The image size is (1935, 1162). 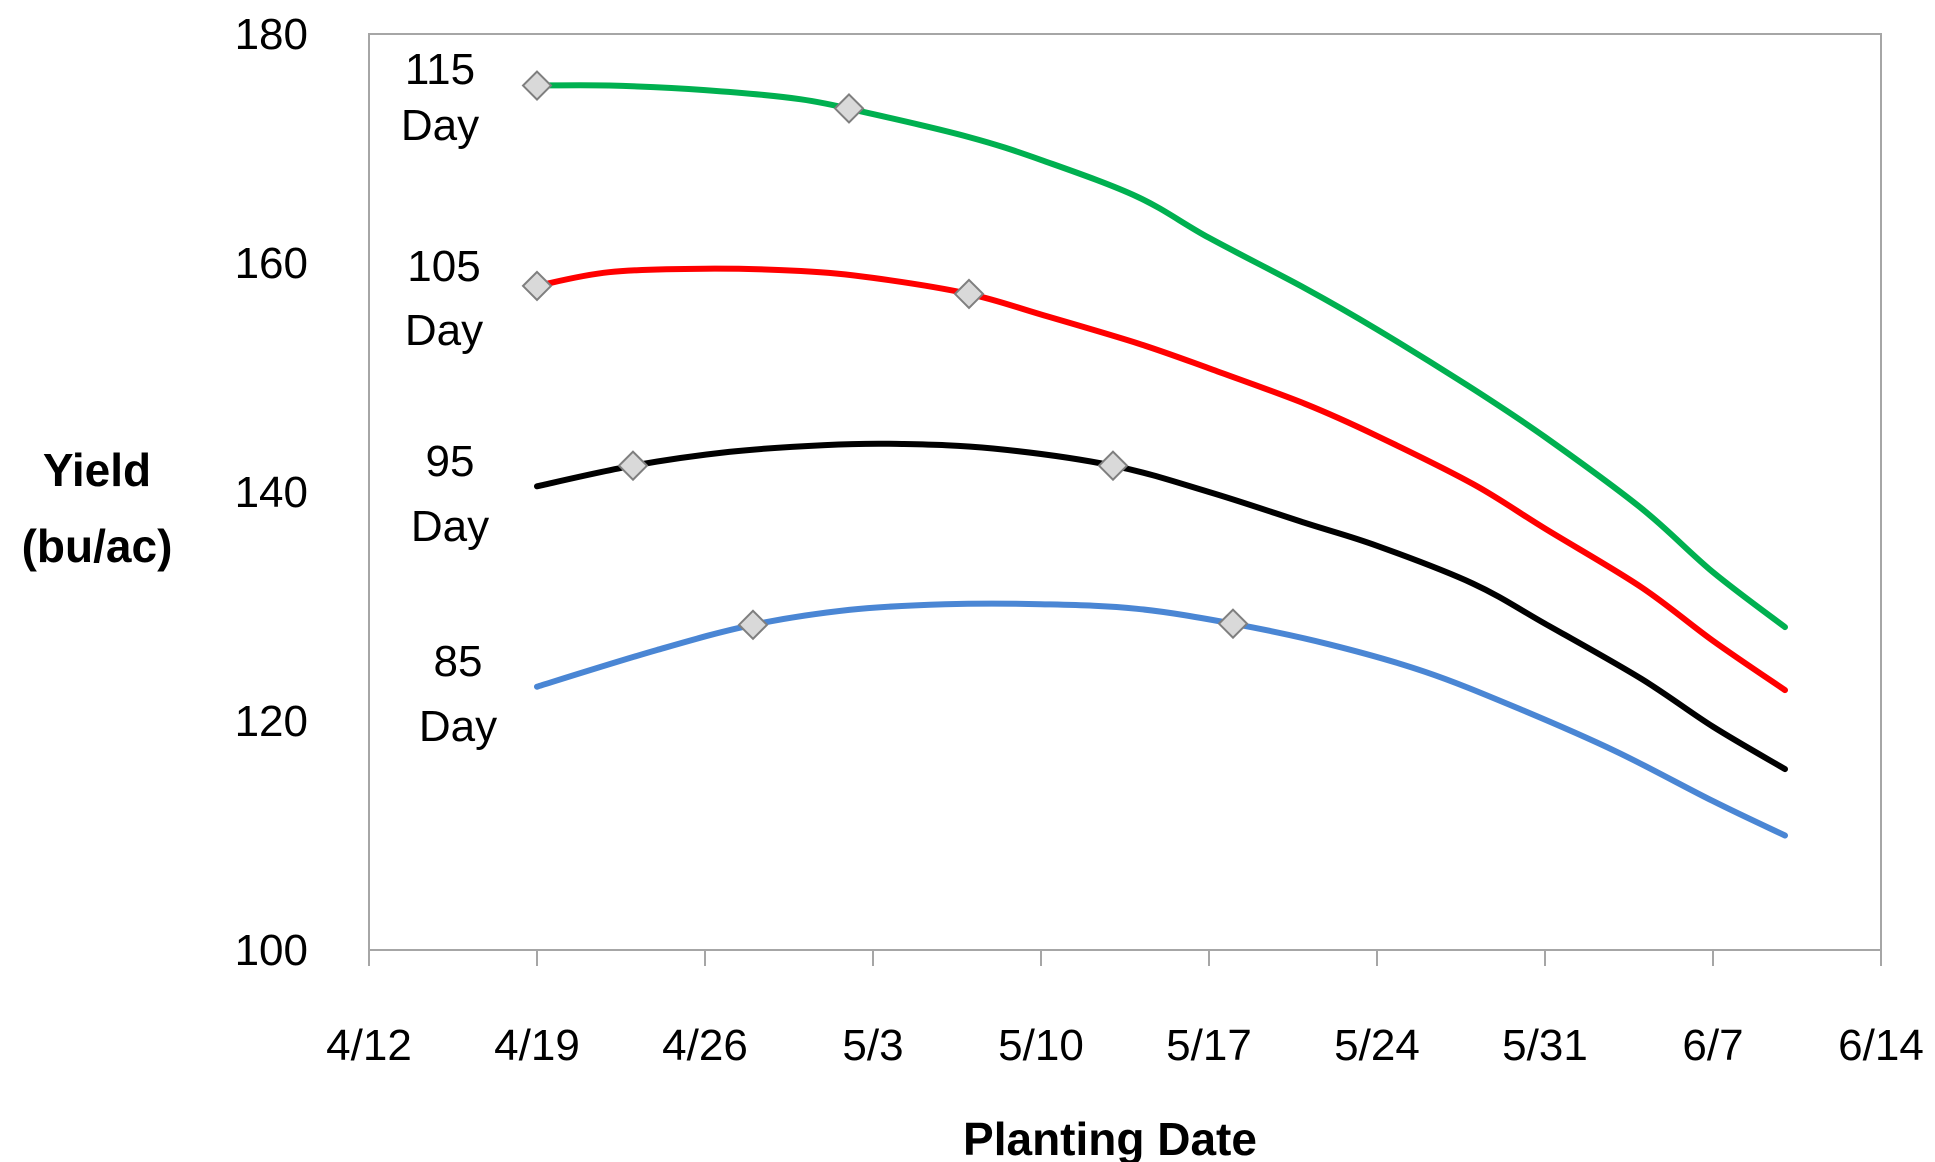 I want to click on x-tick-label: 5/31, so click(x=1545, y=1045).